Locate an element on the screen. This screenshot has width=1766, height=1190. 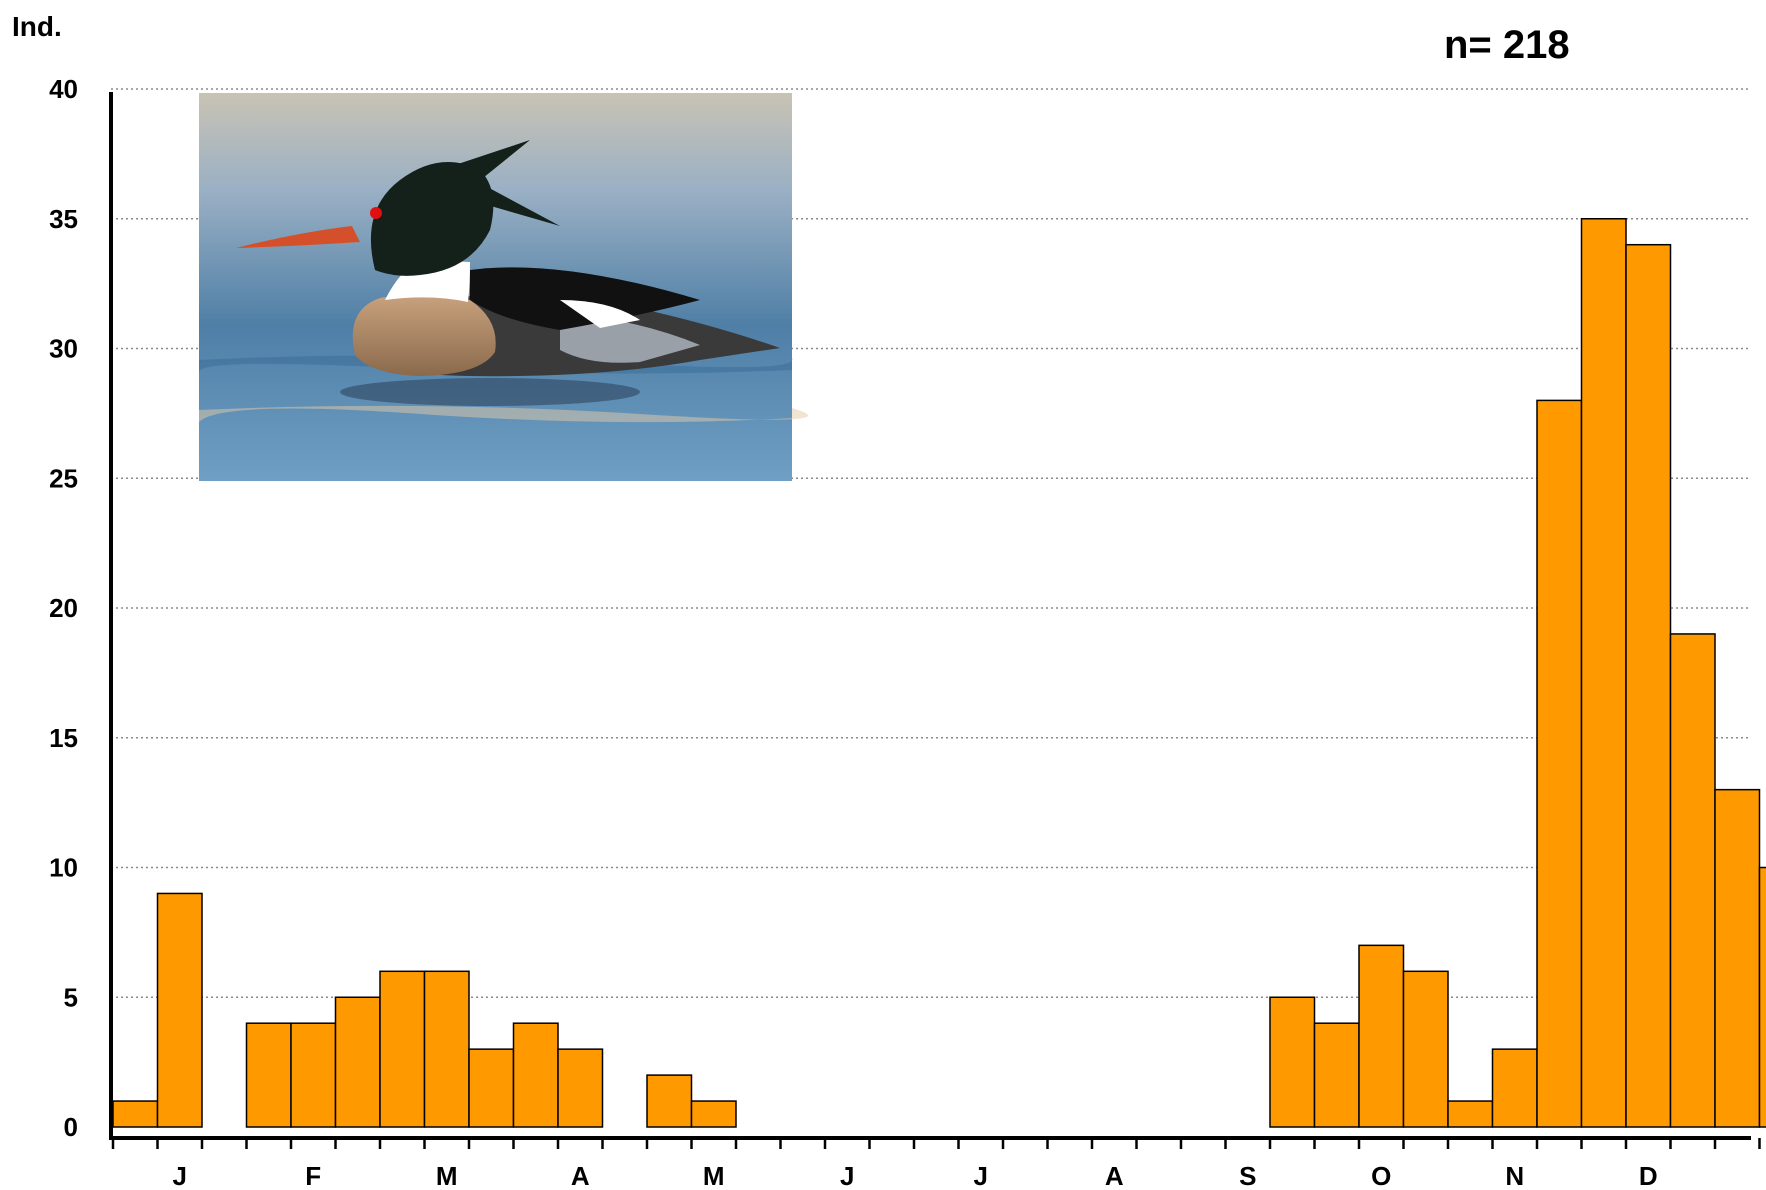
y-tick-label: 5 is located at coordinates (71, 997).